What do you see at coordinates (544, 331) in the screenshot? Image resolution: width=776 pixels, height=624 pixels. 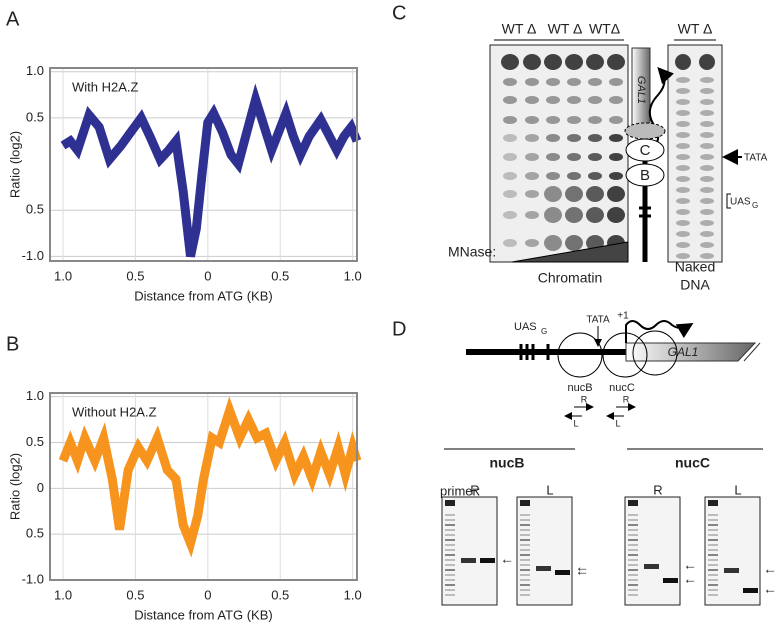 I see `uas-subscript: G` at bounding box center [544, 331].